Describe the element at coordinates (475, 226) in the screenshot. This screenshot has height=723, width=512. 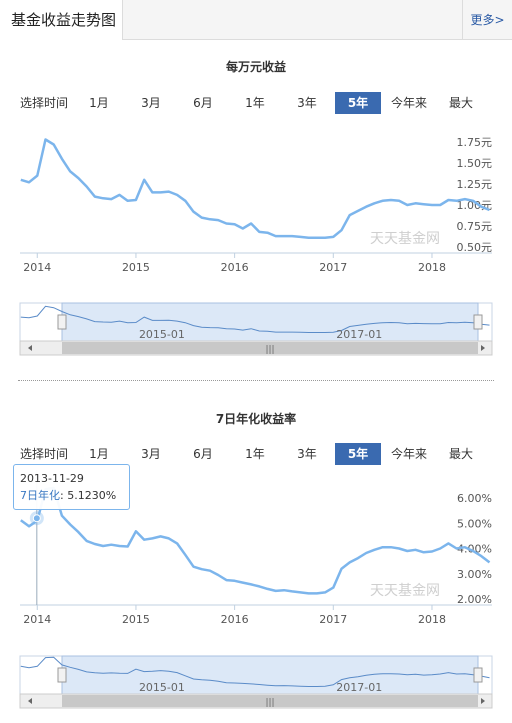
I see `y-tick-label: 0.75元` at that location.